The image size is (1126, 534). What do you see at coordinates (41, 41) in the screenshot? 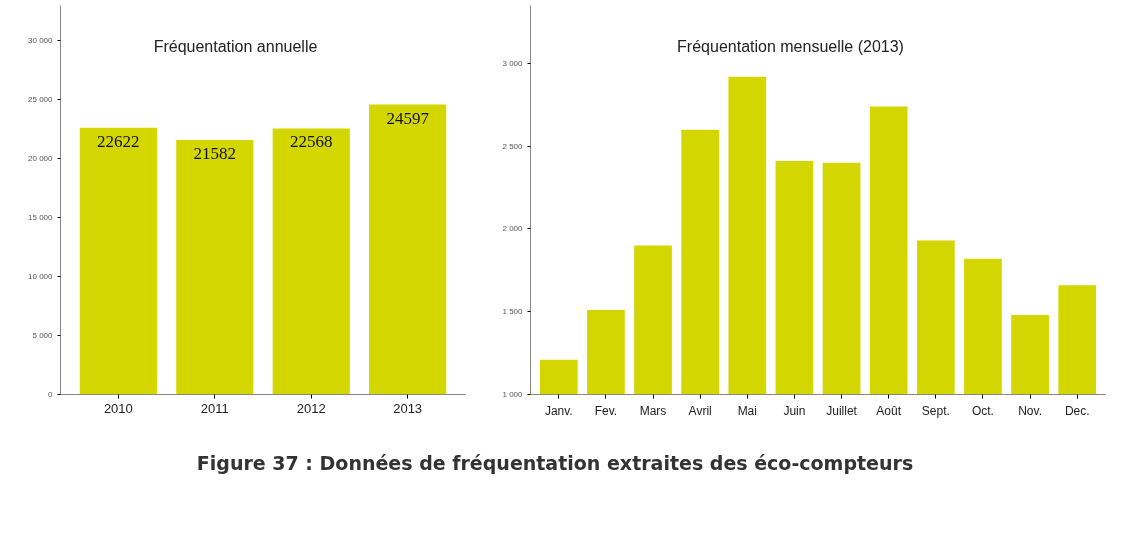
I see `y-tick-label: 30 000` at bounding box center [41, 41].